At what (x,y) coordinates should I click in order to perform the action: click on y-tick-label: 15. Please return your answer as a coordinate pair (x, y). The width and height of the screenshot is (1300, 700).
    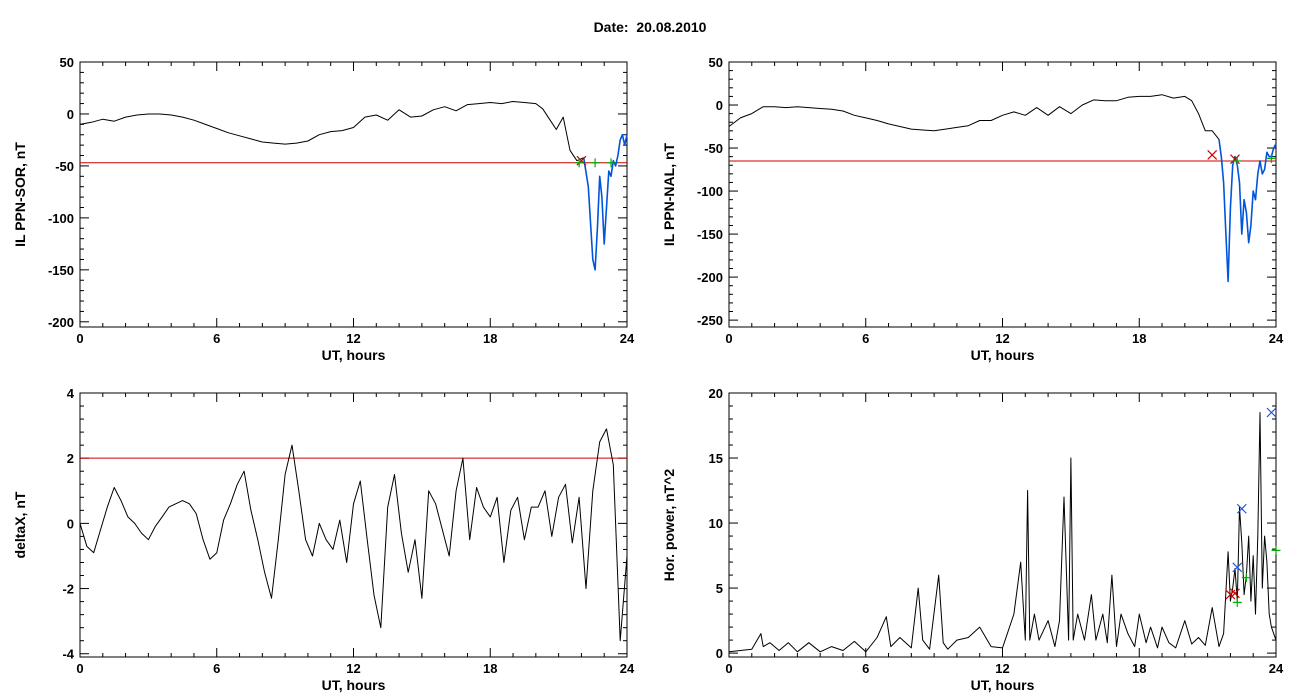
    Looking at the image, I should click on (716, 458).